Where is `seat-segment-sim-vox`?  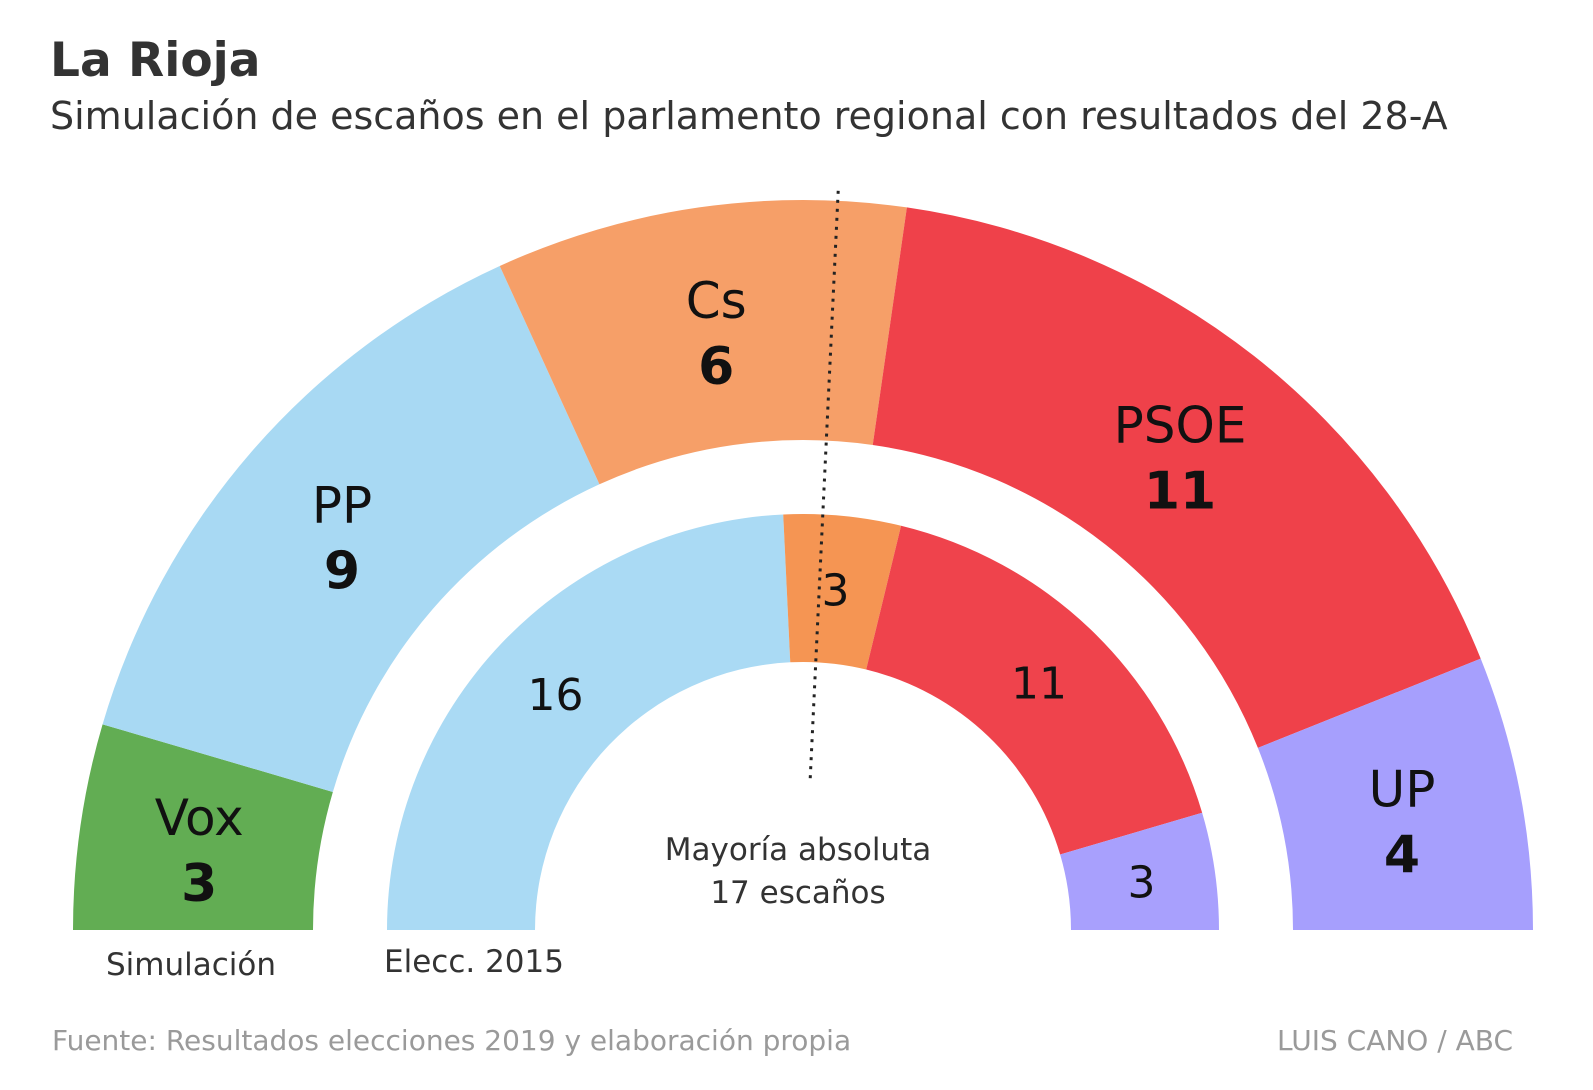
seat-segment-sim-vox is located at coordinates (203, 827).